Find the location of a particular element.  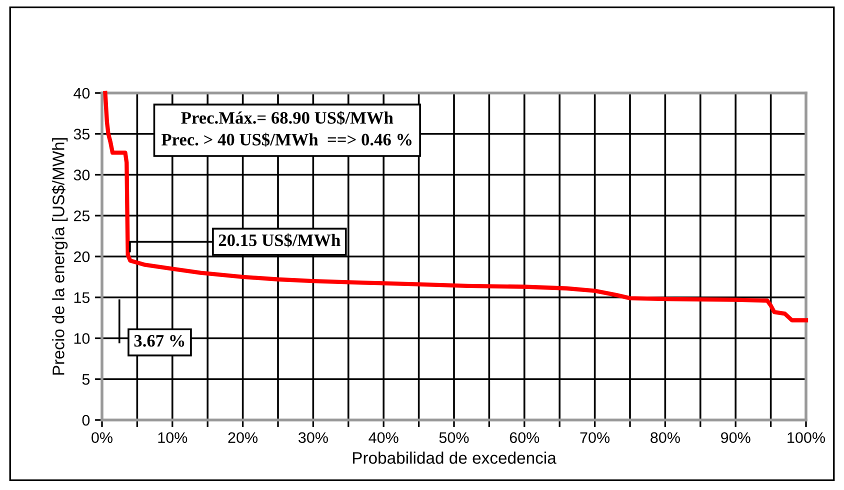

x-tick-label: 10% is located at coordinates (173, 438).